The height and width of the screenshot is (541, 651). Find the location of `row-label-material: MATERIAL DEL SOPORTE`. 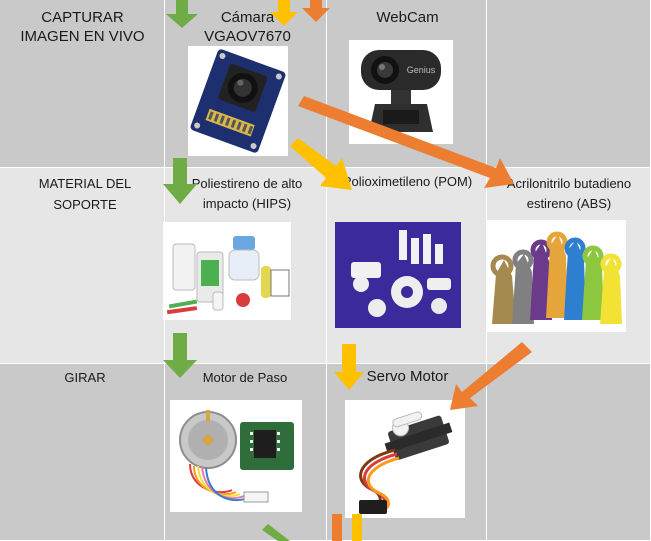

row-label-material: MATERIAL DEL SOPORTE is located at coordinates (85, 194).